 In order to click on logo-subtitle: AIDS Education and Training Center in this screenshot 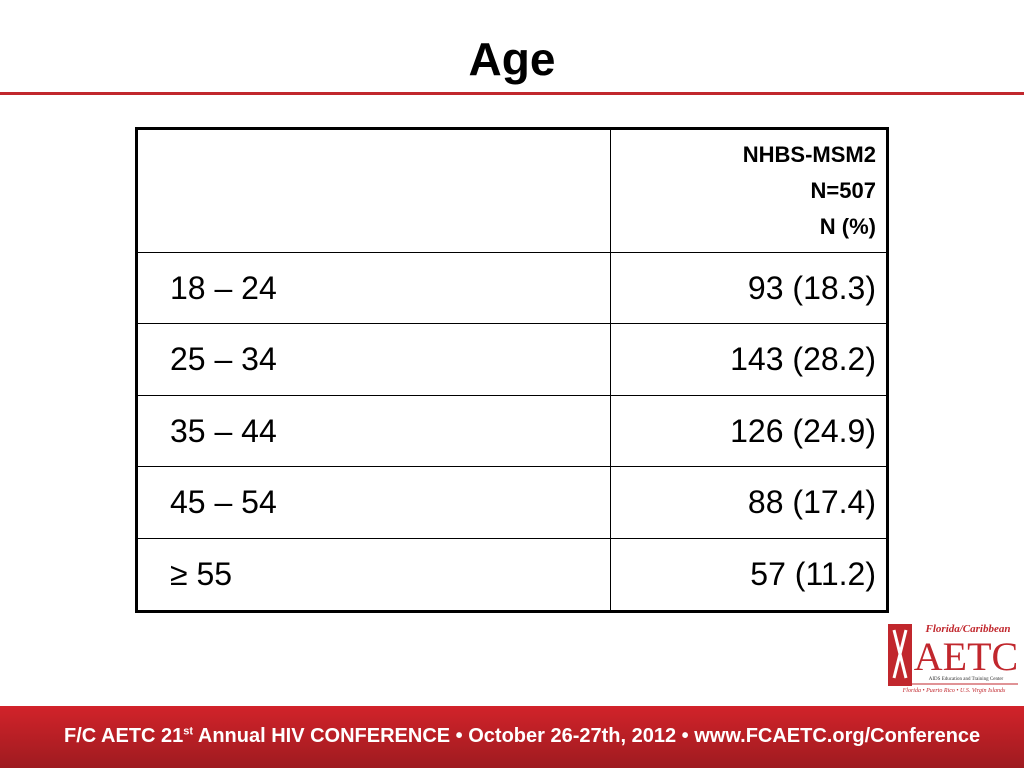, I will do `click(966, 679)`.